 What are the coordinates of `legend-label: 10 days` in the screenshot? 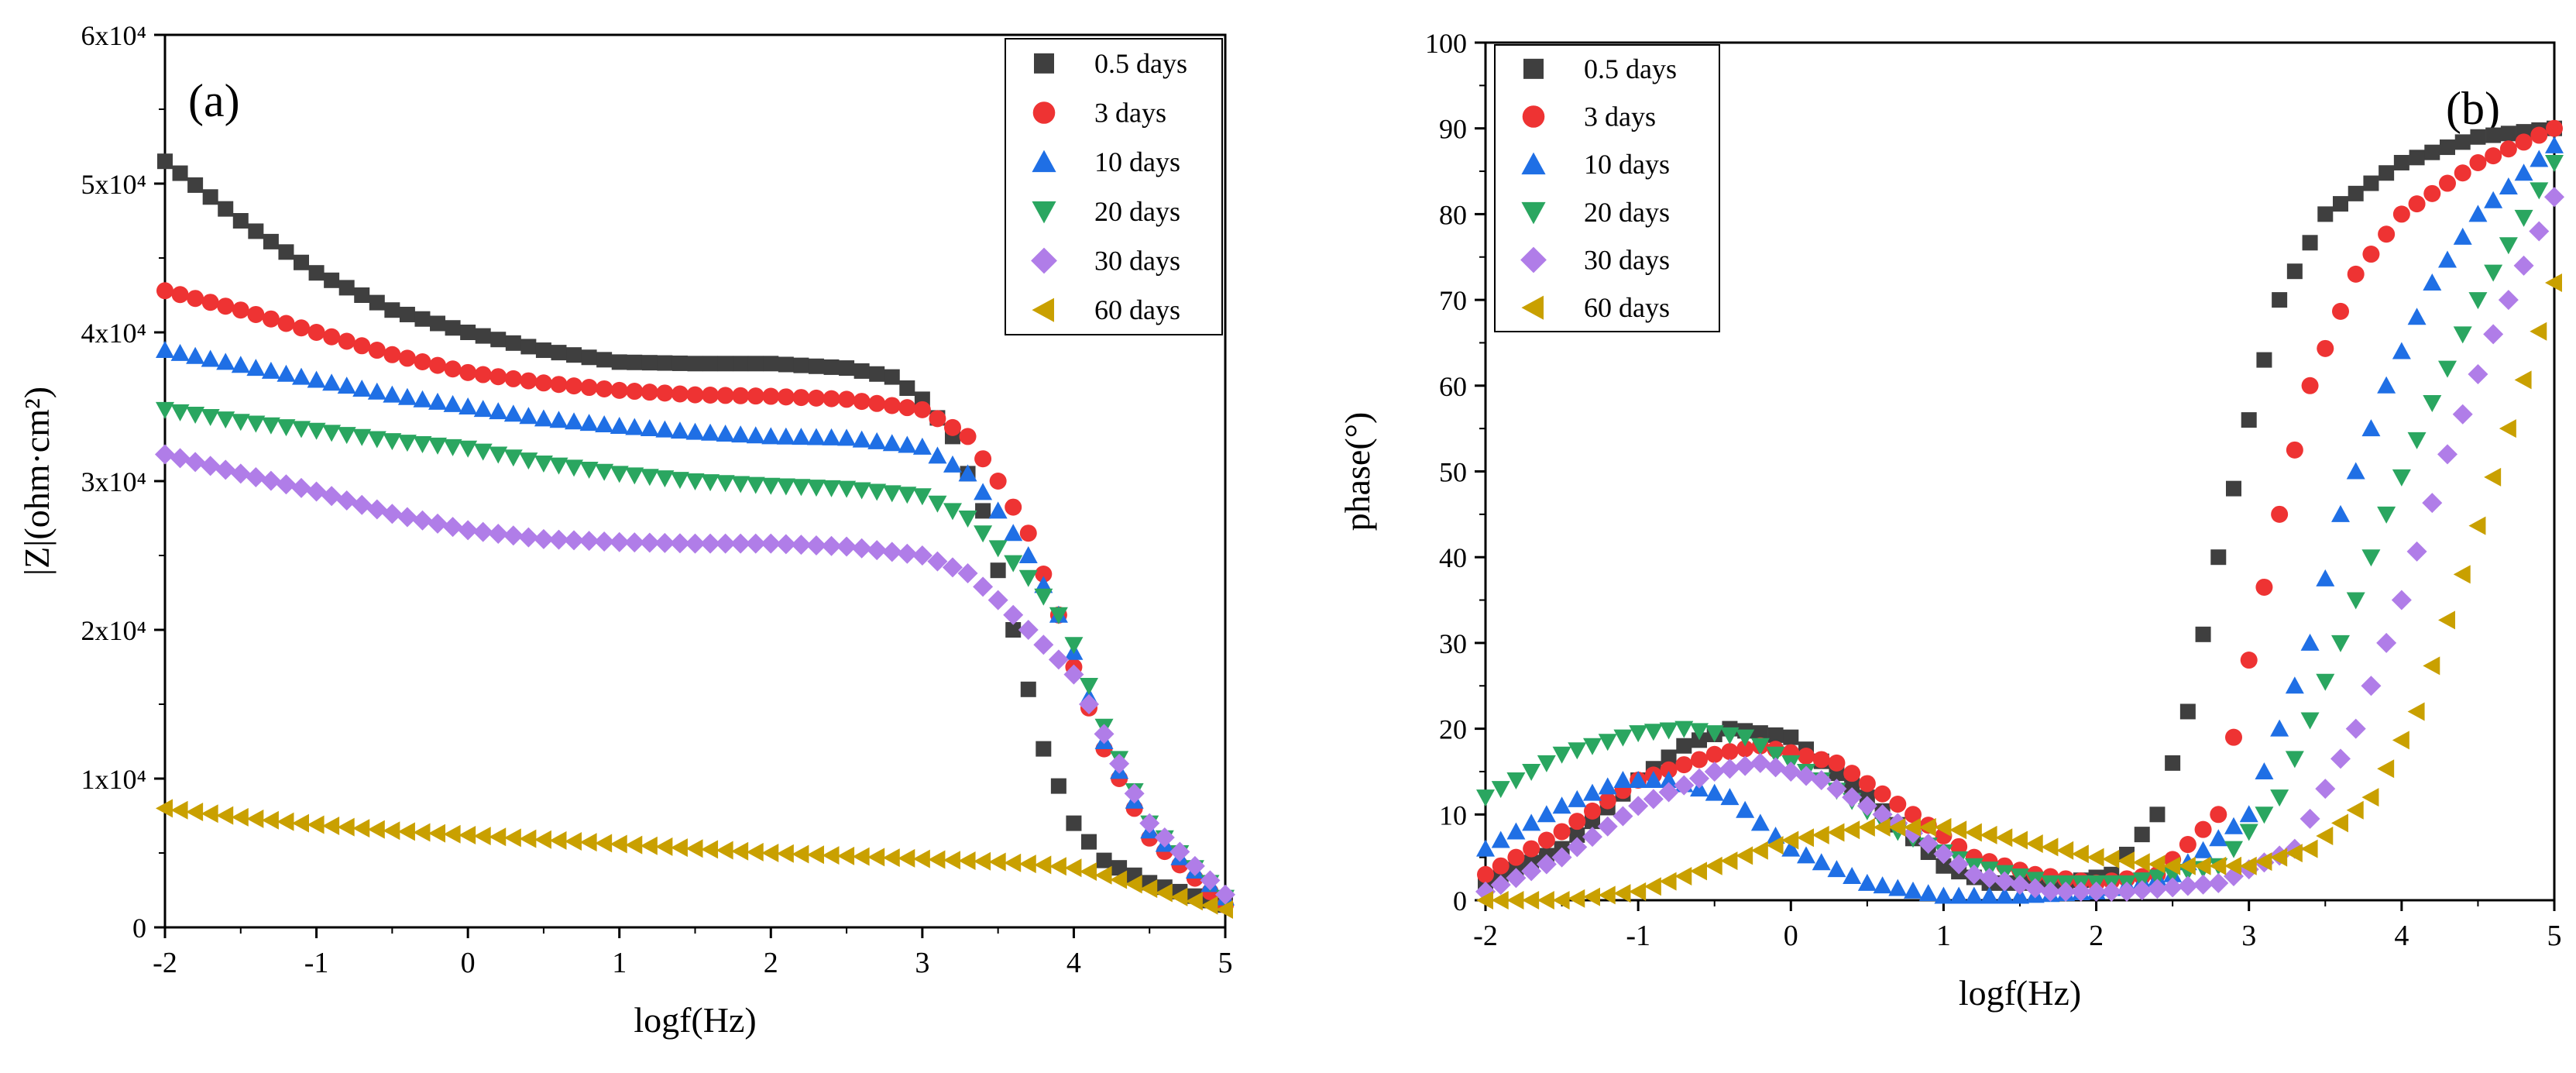 It's located at (1627, 164).